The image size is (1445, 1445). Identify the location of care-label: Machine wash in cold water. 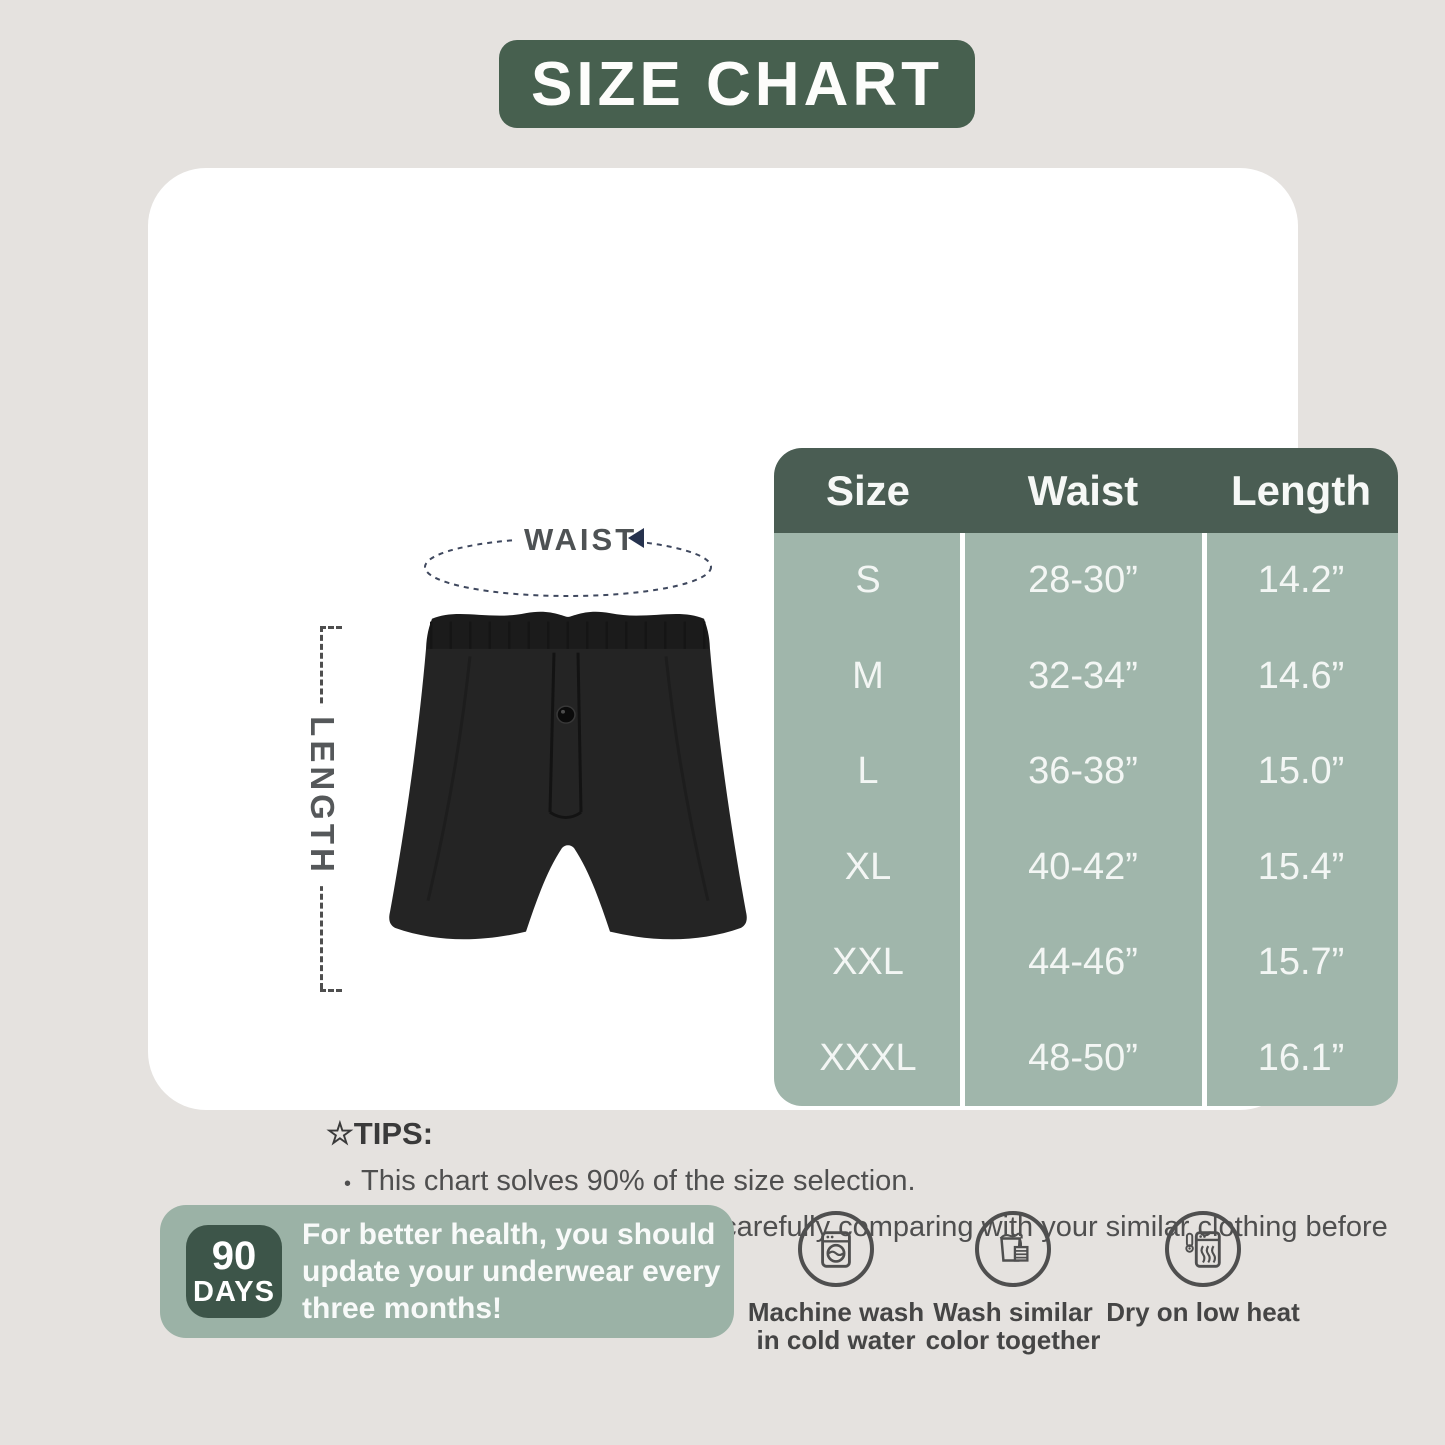
(836, 1326).